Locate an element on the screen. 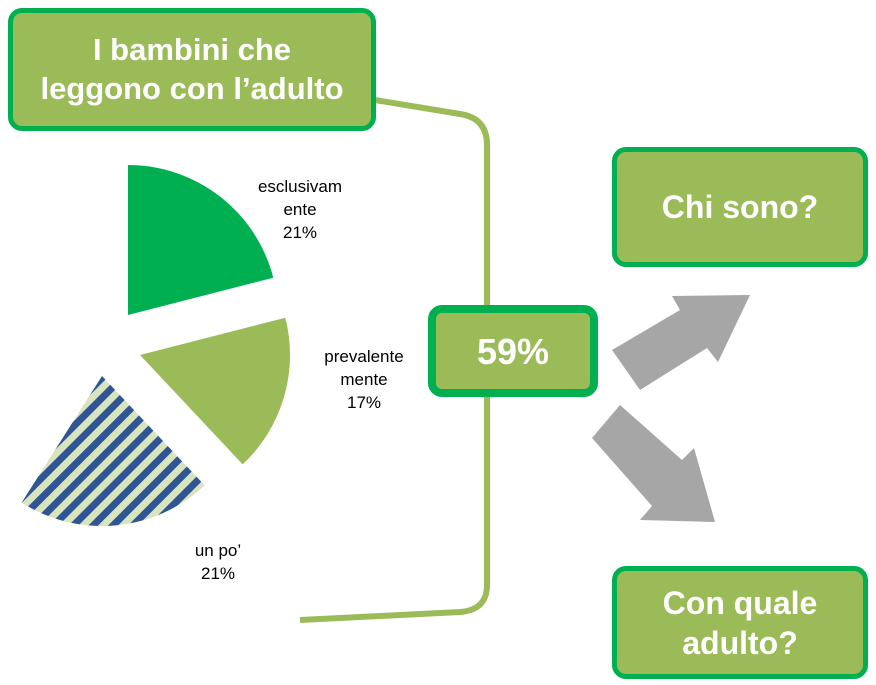  question-box: Chi sono? is located at coordinates (740, 207).